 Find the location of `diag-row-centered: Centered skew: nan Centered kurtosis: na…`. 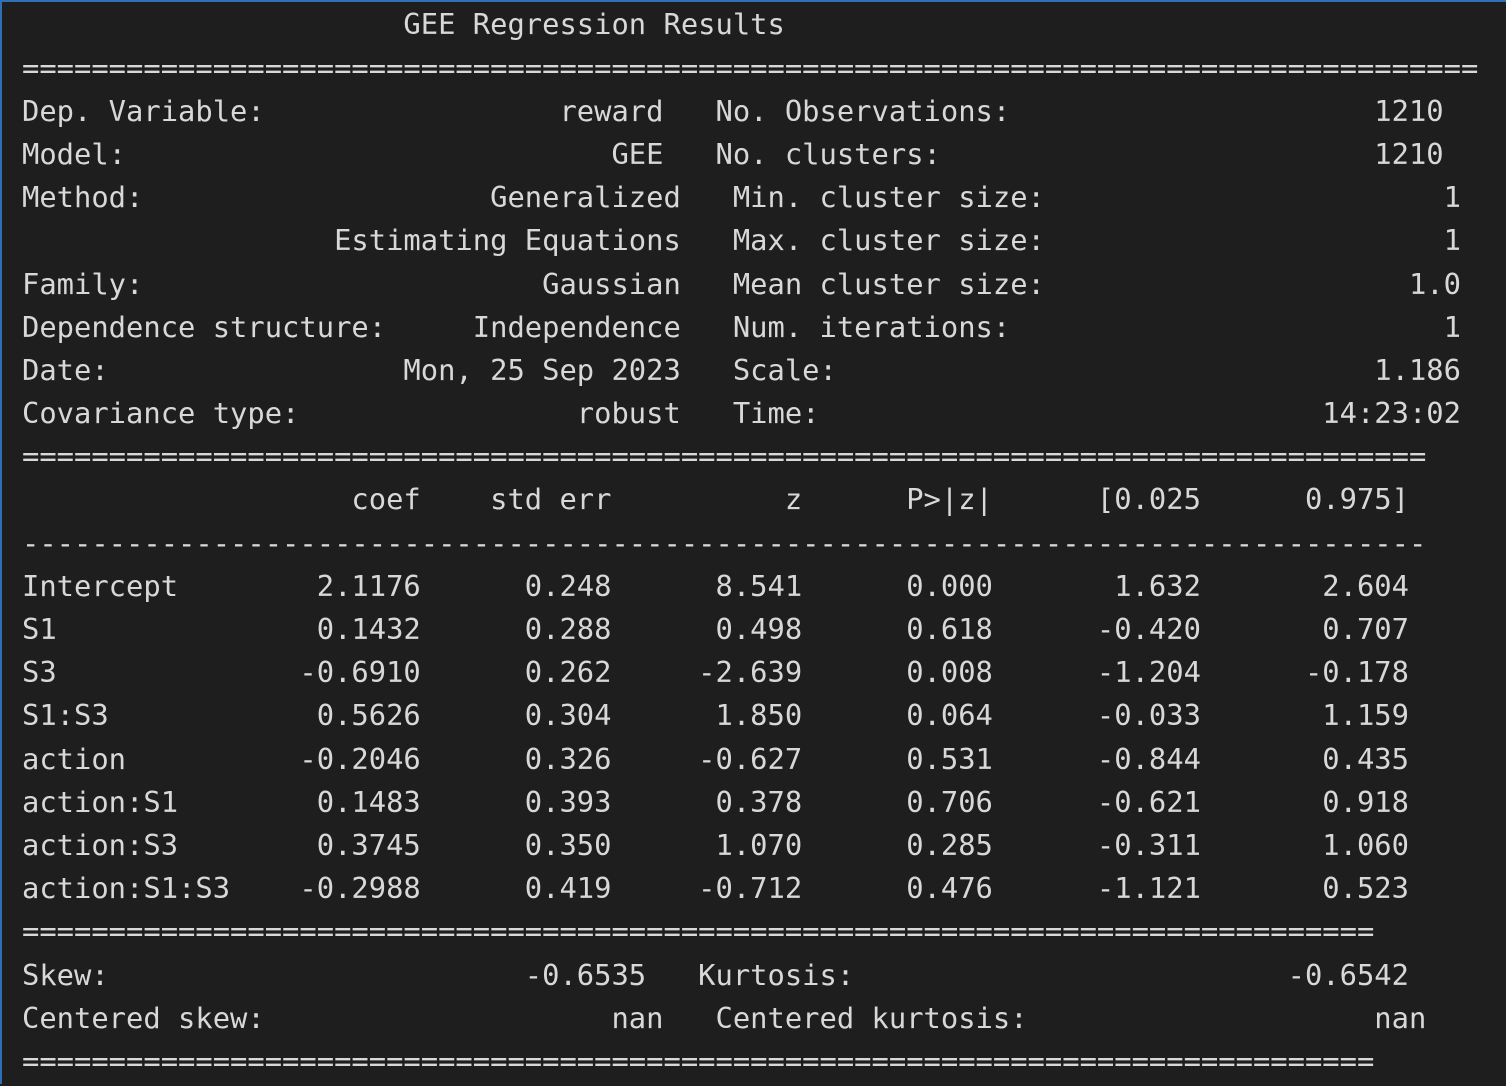

diag-row-centered: Centered skew: nan Centered kurtosis: na… is located at coordinates (724, 1018).